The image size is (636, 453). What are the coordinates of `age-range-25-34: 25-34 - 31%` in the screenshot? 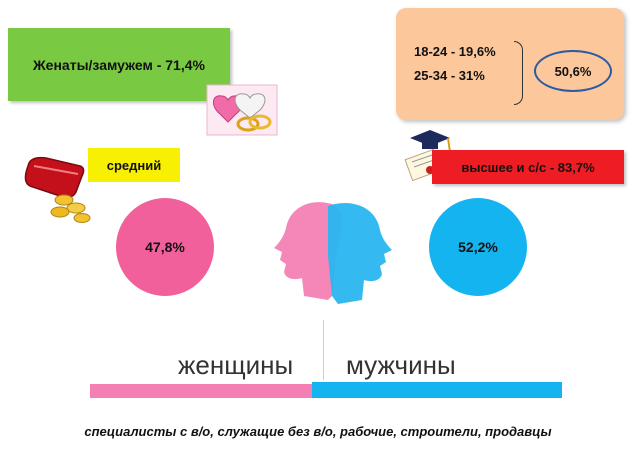 It's located at (449, 75).